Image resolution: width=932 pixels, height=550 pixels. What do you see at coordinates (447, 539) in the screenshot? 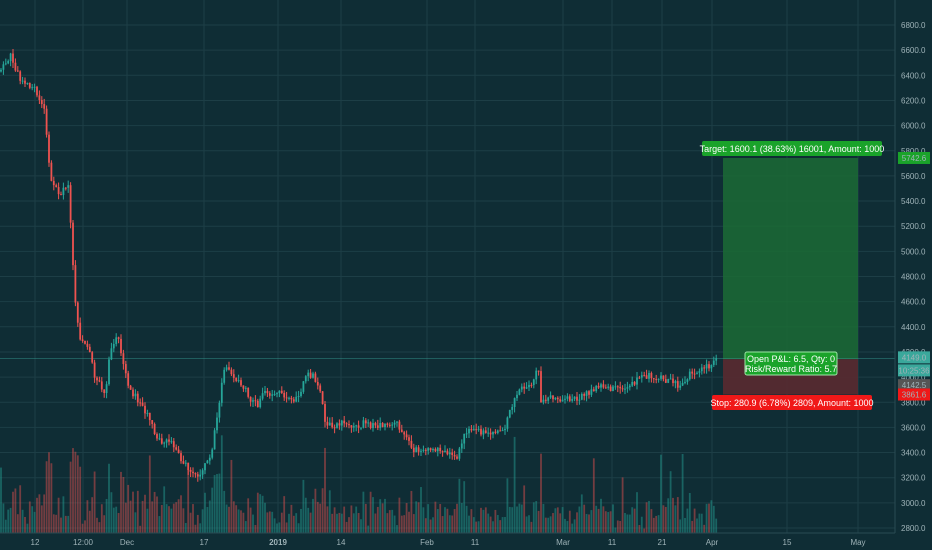
I see `time-axis: 12 12:00 Dec 17 2019 14 Feb 11 Mar 11 21 Apr 15 May` at bounding box center [447, 539].